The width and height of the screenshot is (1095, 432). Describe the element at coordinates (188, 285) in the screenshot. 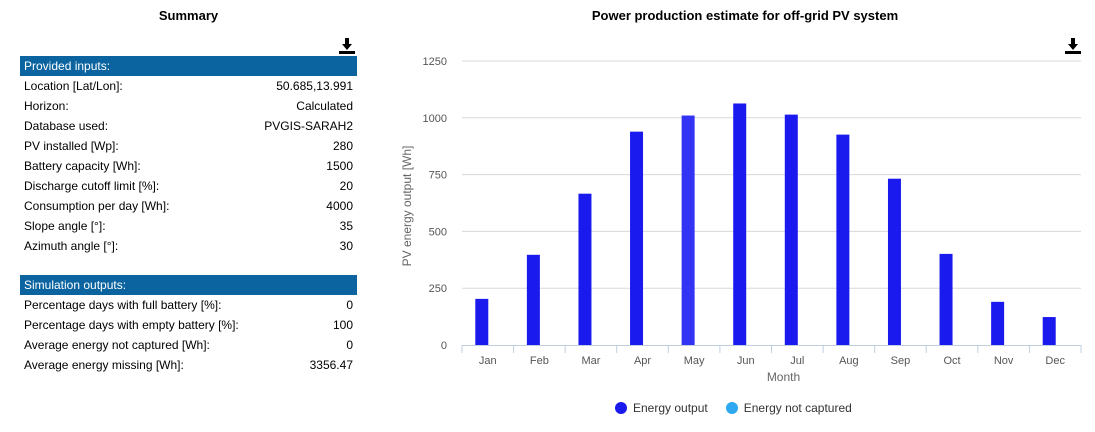

I see `simulation-outputs-header: Simulation outputs:` at that location.